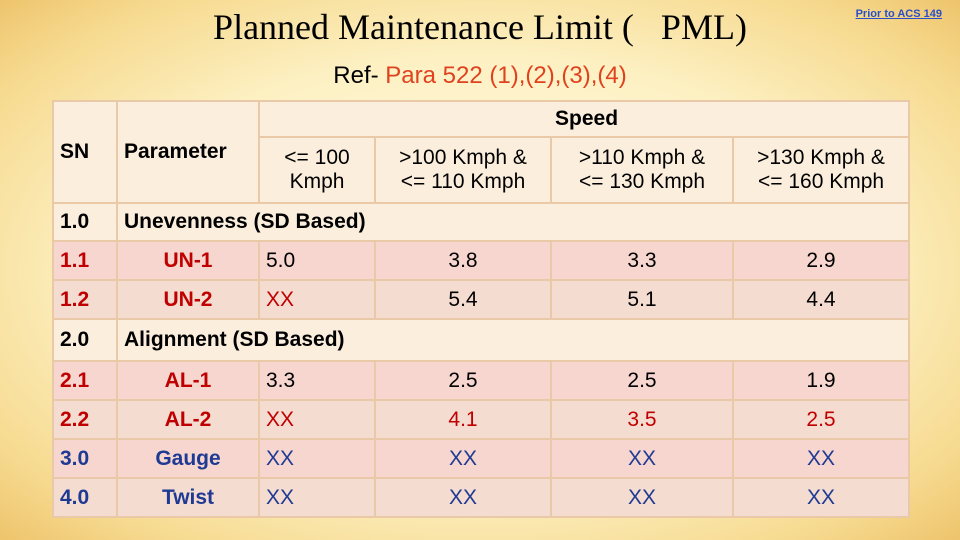 The height and width of the screenshot is (540, 960). I want to click on row-value: 1.9, so click(821, 380).